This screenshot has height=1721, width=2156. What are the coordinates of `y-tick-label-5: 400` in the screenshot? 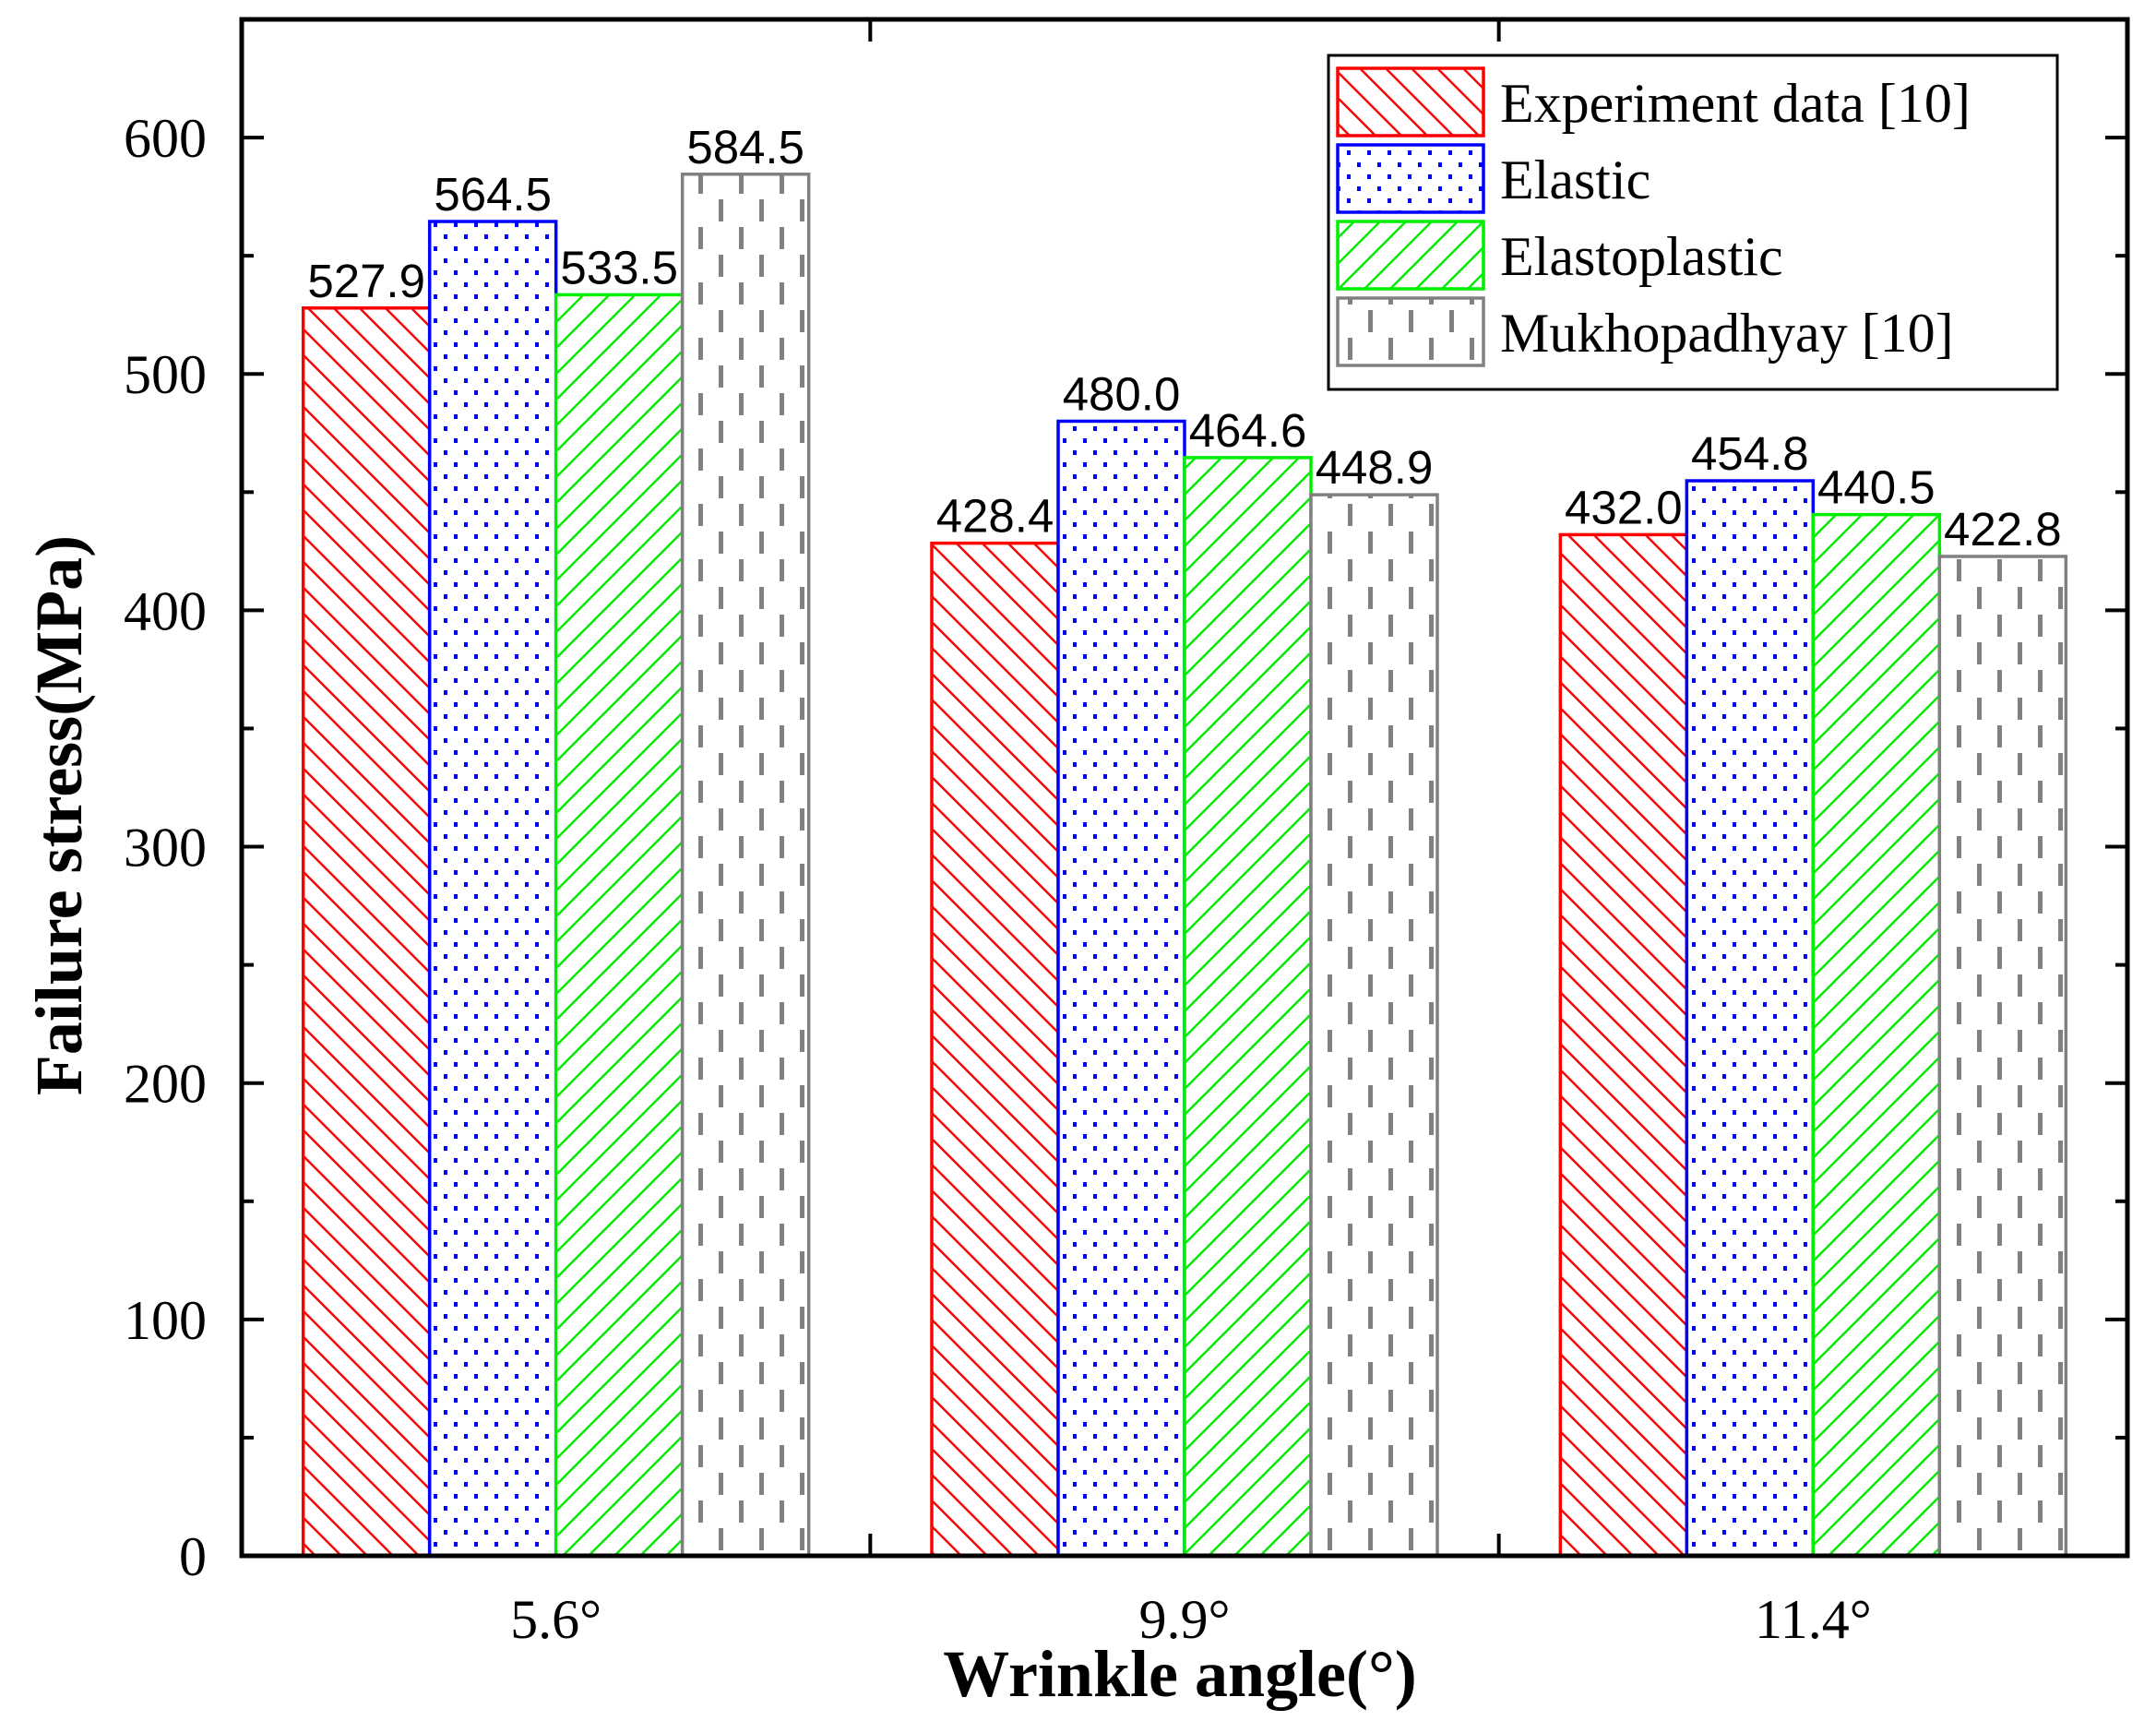 It's located at (166, 611).